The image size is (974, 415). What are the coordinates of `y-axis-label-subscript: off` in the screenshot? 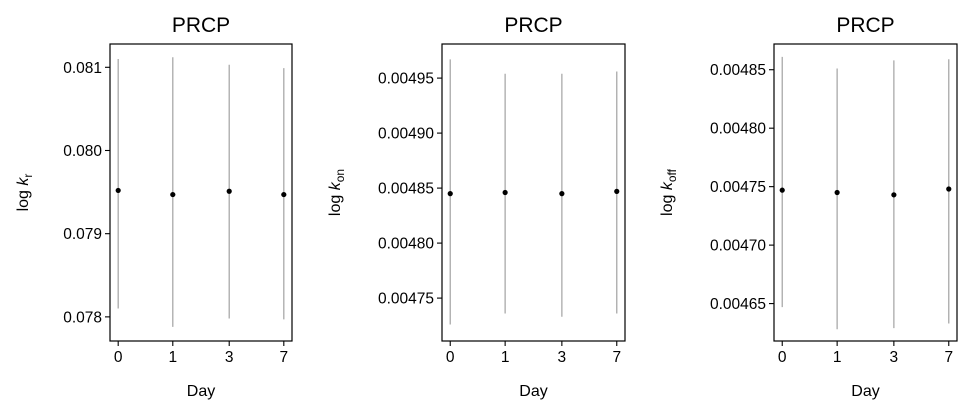 It's located at (672, 175).